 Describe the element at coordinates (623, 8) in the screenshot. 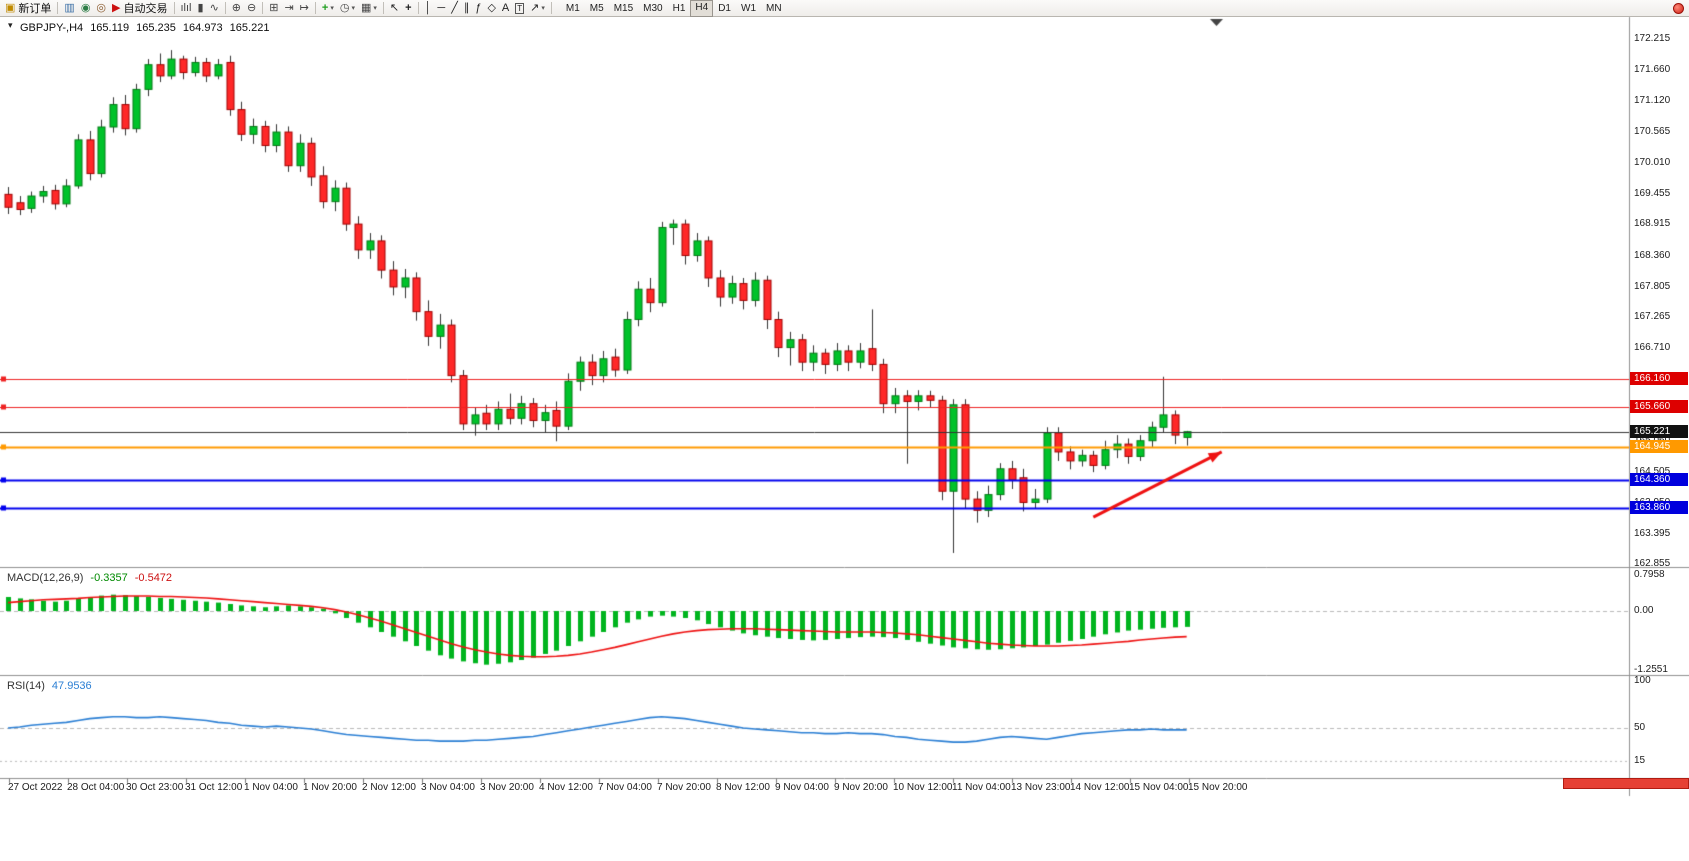

I see `timeframe-m15-button: M15` at that location.